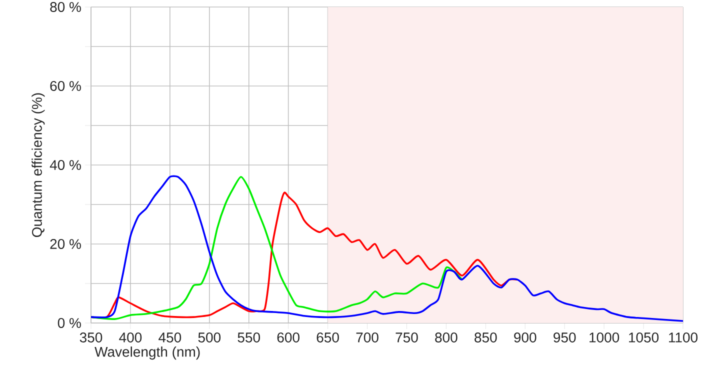 The width and height of the screenshot is (702, 392). I want to click on x-tick-label: 850, so click(485, 337).